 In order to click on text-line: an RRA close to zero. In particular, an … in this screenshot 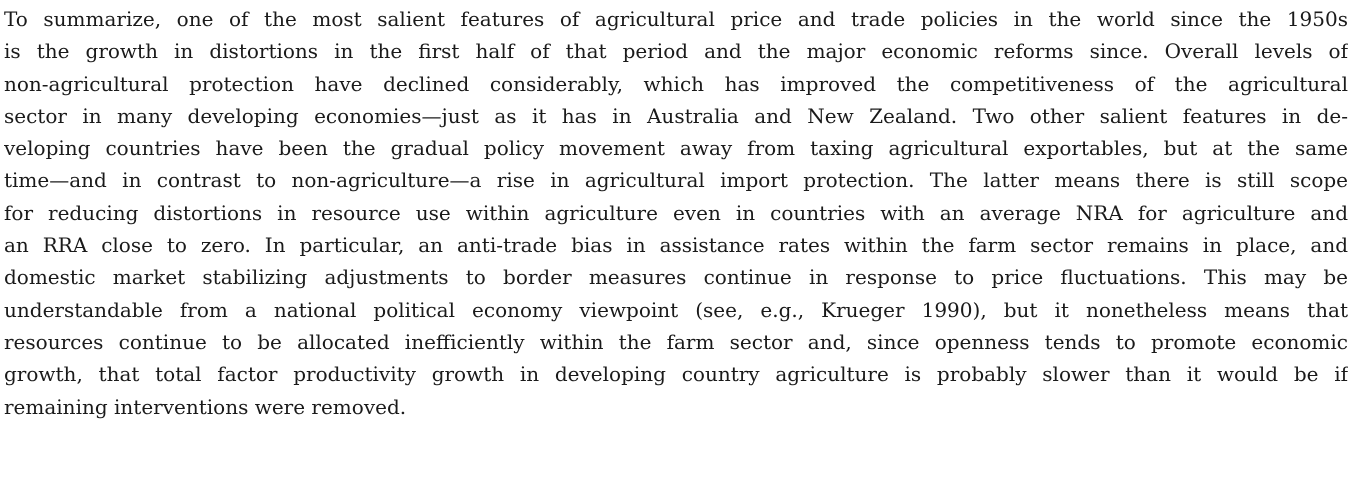, I will do `click(676, 245)`.